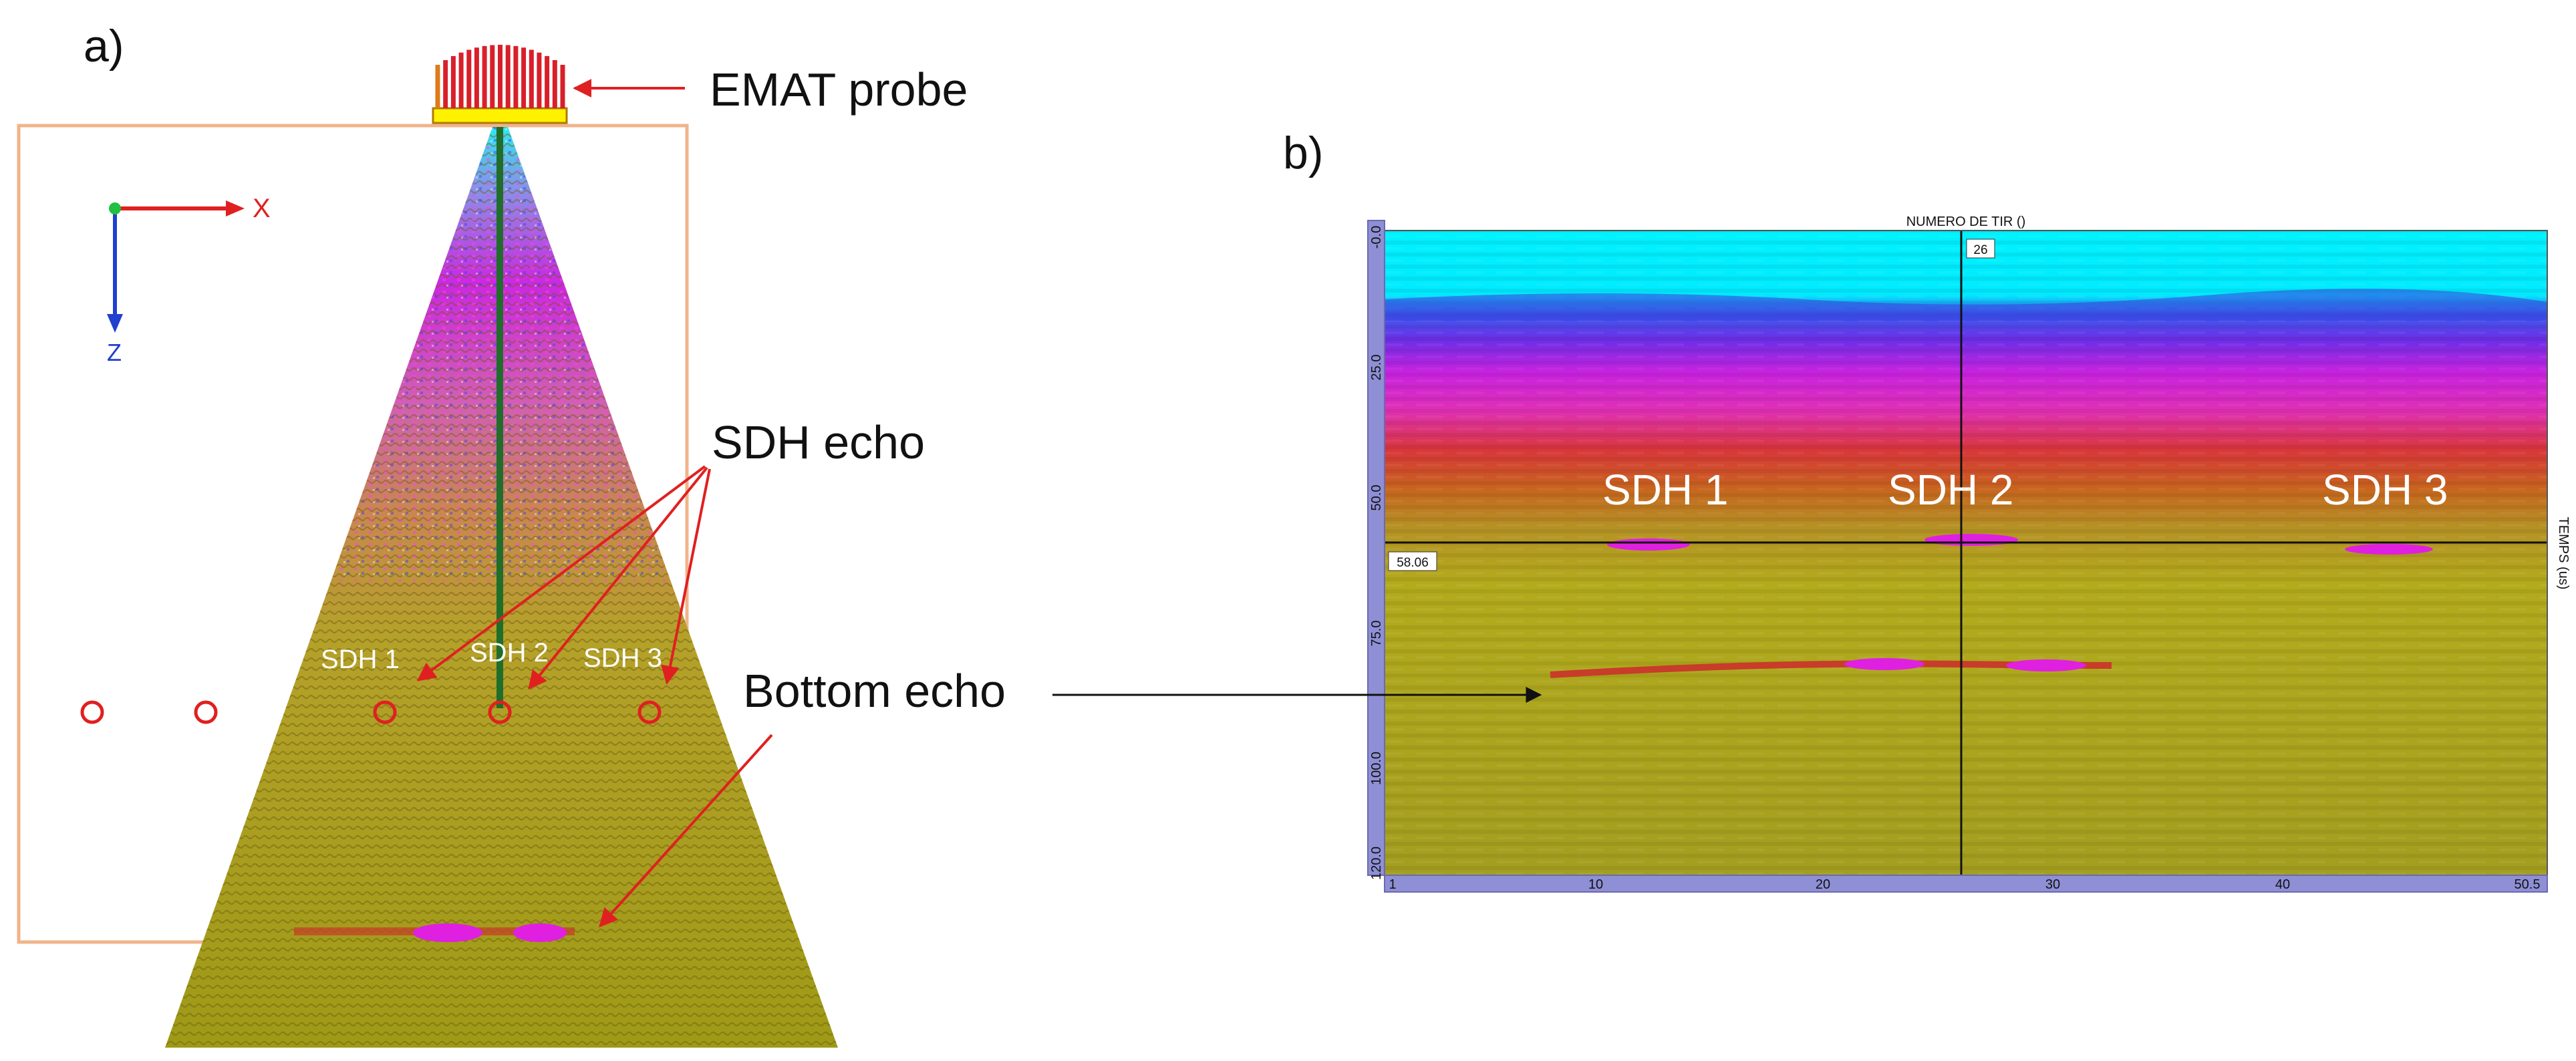 This screenshot has width=2576, height=1061. Describe the element at coordinates (1376, 237) in the screenshot. I see `y-tick-label: -0.0` at that location.